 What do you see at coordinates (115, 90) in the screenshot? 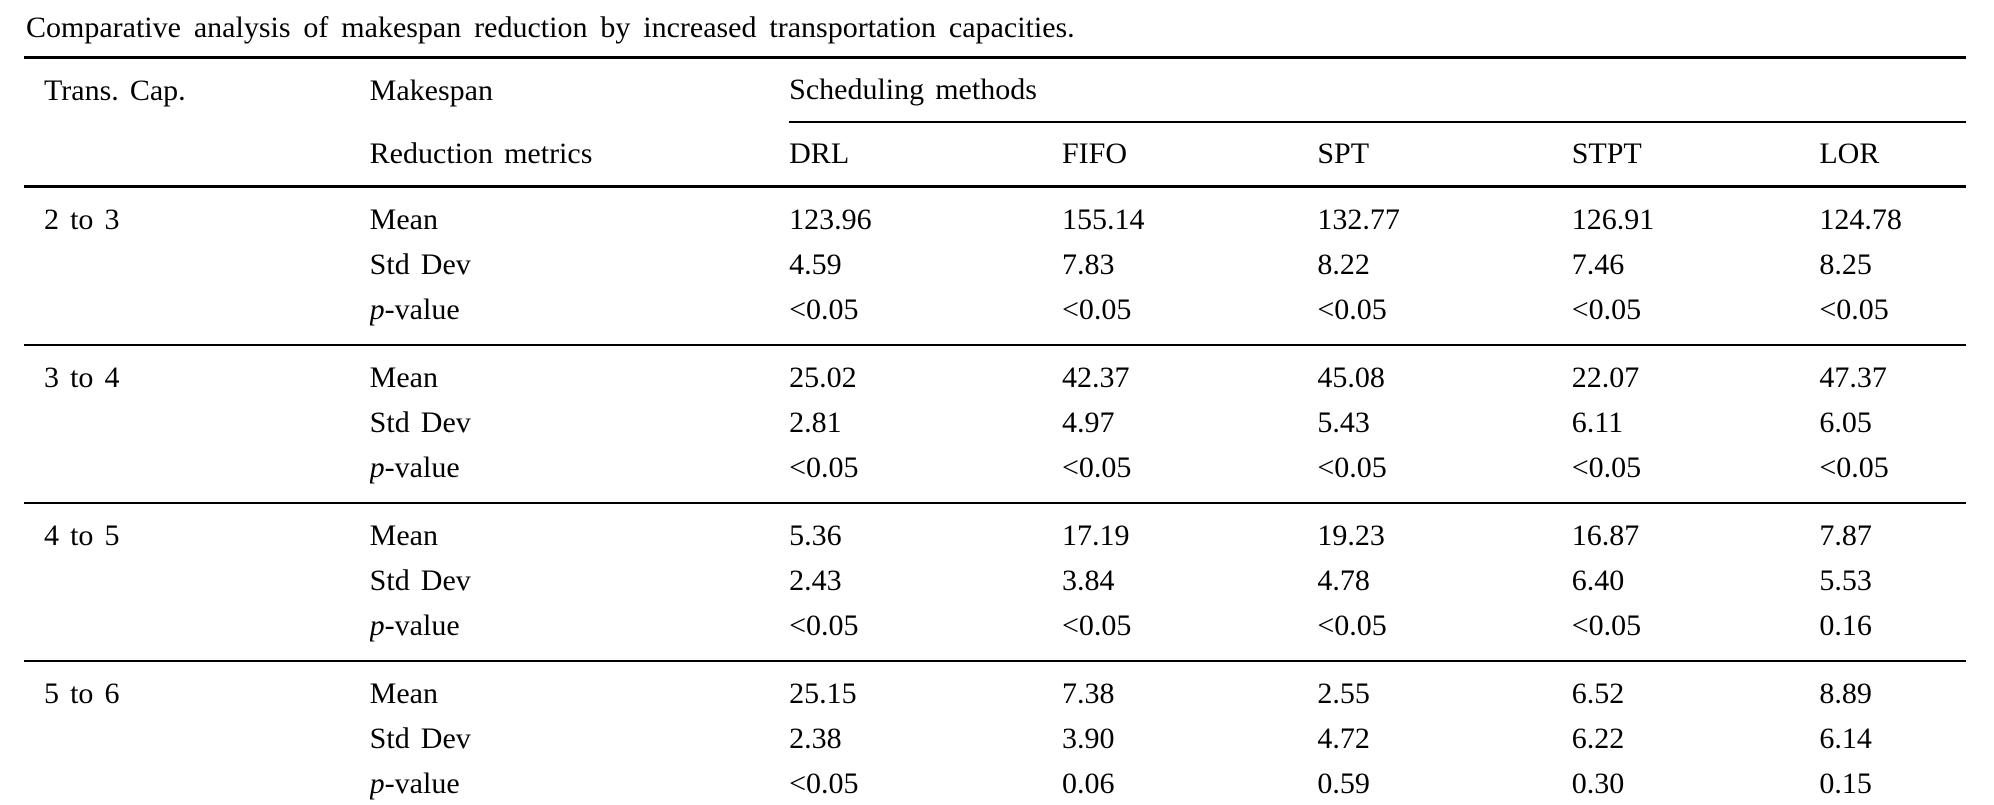
I see `header-trans-cap: Trans. Cap.` at bounding box center [115, 90].